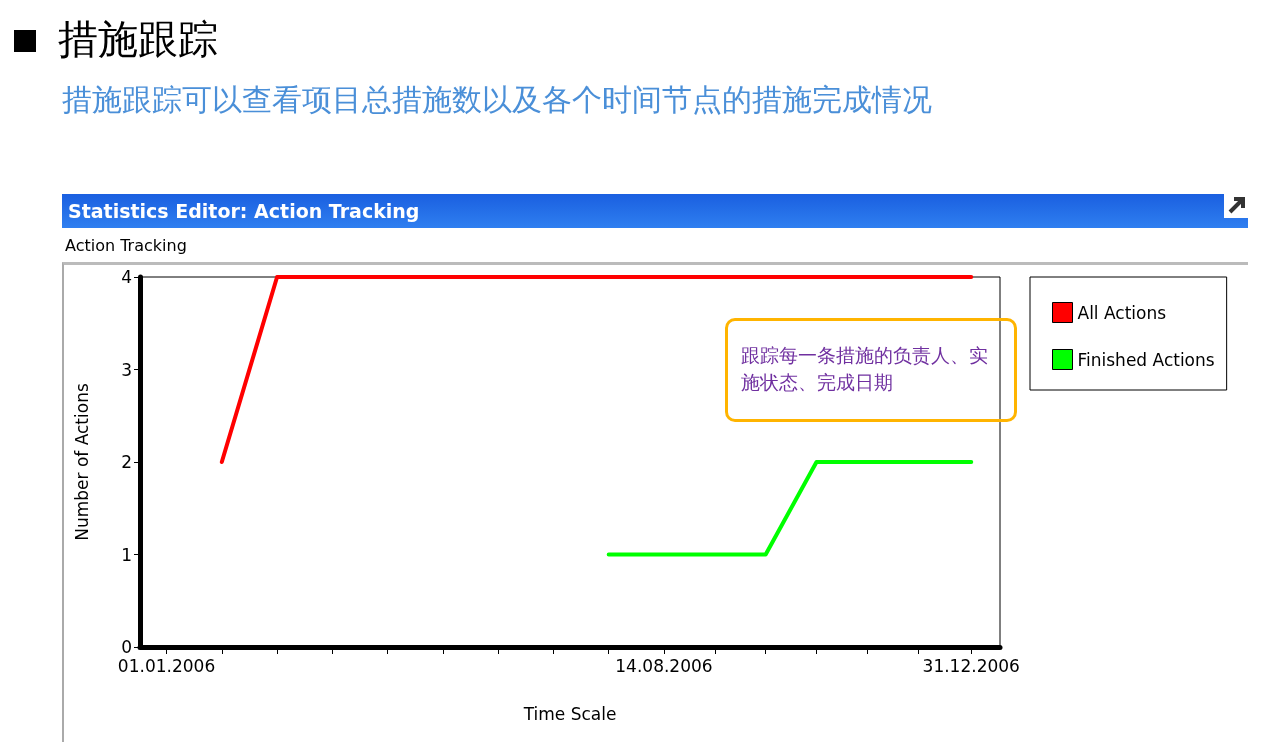 The height and width of the screenshot is (742, 1280). Describe the element at coordinates (971, 665) in the screenshot. I see `x-tick-label: 31.12.2006` at that location.